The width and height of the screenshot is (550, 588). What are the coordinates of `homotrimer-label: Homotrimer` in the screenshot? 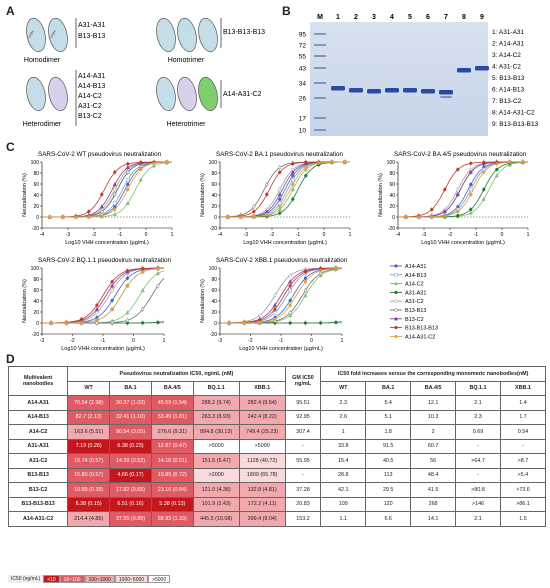 It's located at (186, 60).